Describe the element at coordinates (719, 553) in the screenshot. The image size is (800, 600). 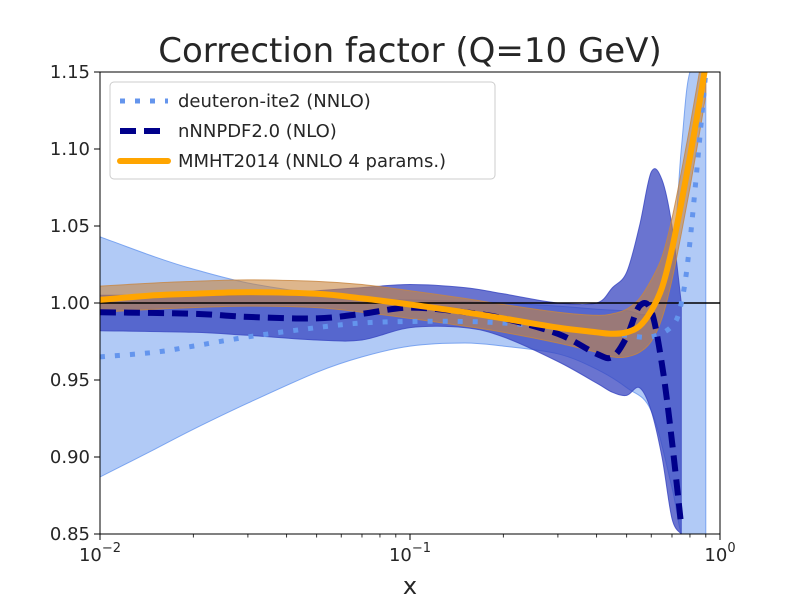
I see `x-tick-label: 10⁰` at that location.